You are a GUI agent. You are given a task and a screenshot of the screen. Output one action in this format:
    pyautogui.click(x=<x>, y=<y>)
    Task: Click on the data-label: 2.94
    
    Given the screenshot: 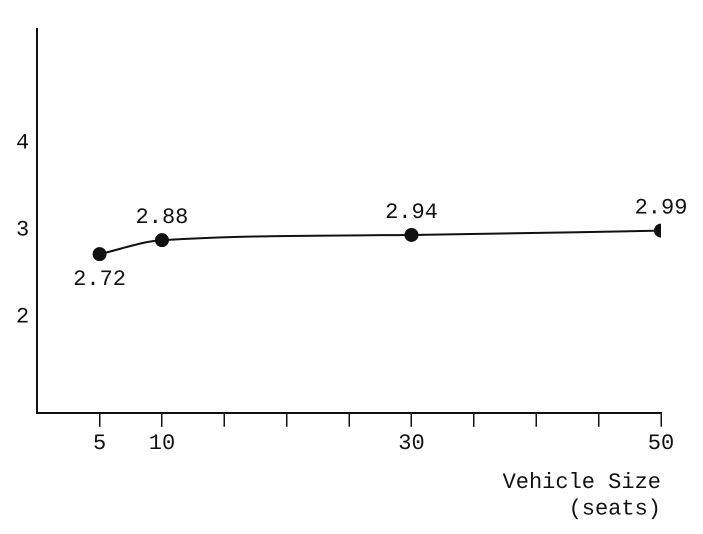 What is the action you would take?
    pyautogui.click(x=411, y=212)
    